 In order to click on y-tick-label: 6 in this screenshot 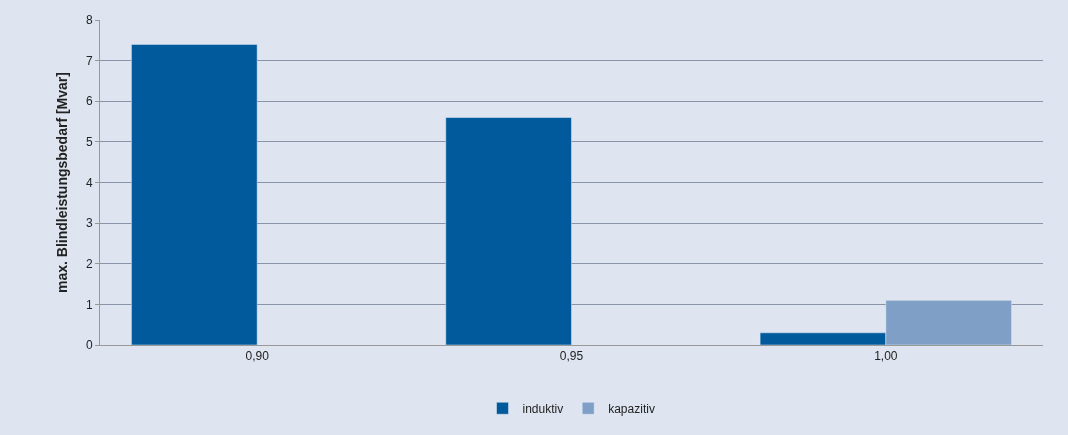, I will do `click(89, 101)`.